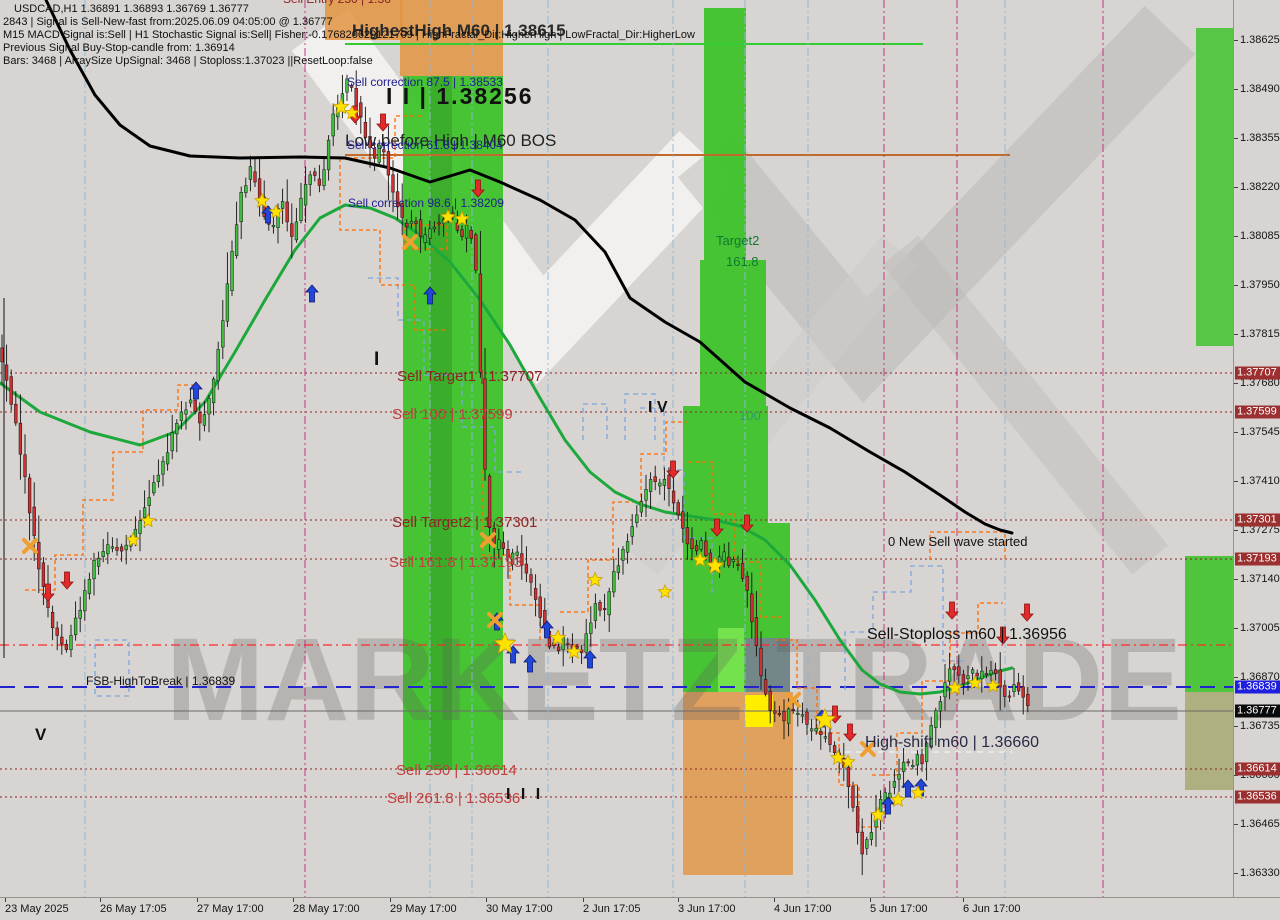 The height and width of the screenshot is (920, 1280). What do you see at coordinates (1260, 824) in the screenshot?
I see `price-tick-label: 1.36465` at bounding box center [1260, 824].